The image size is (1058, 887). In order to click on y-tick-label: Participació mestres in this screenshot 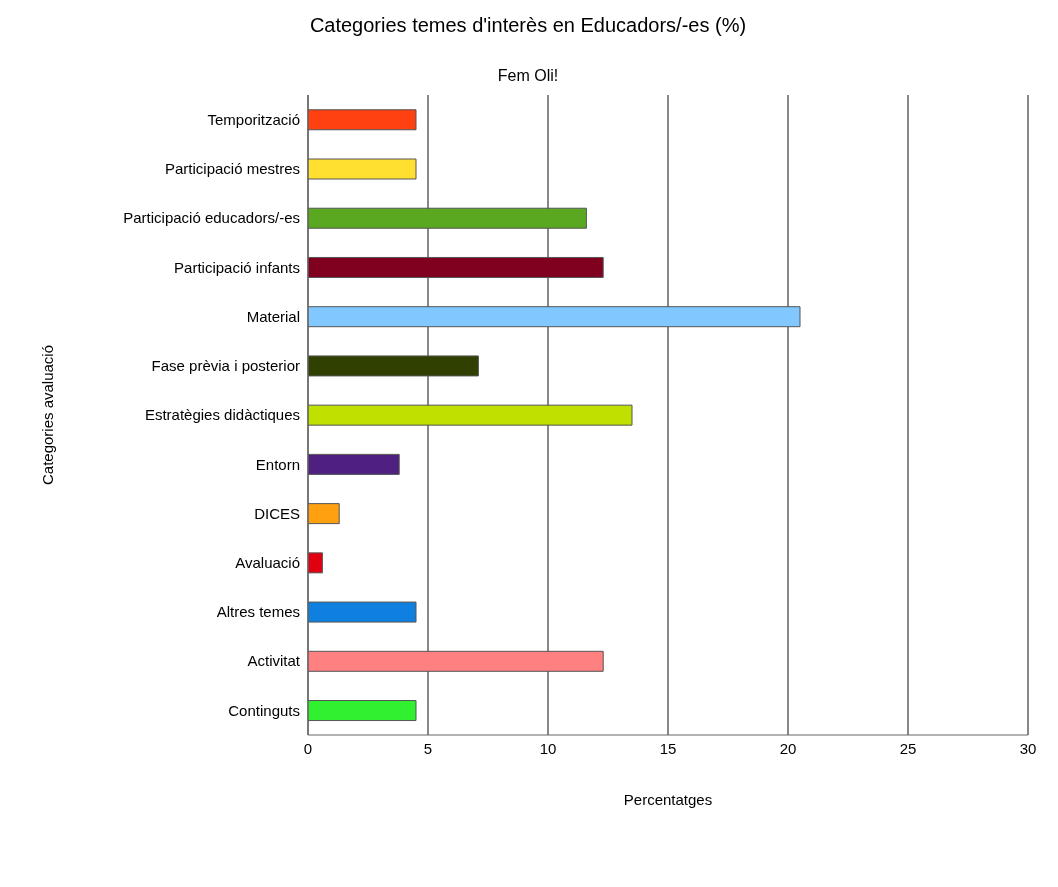, I will do `click(232, 169)`.